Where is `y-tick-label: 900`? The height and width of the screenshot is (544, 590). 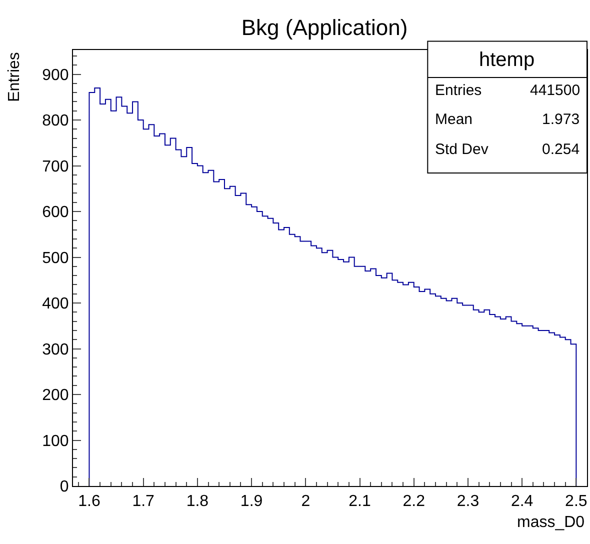 y-tick-label: 900 is located at coordinates (55, 75).